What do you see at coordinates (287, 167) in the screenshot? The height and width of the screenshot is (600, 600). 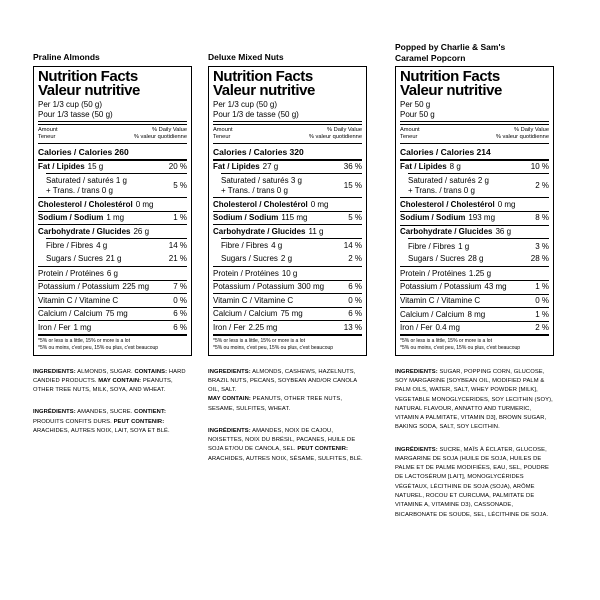 I see `nutrient-row-fat: Fat / Lipides 27 g 36 %` at bounding box center [287, 167].